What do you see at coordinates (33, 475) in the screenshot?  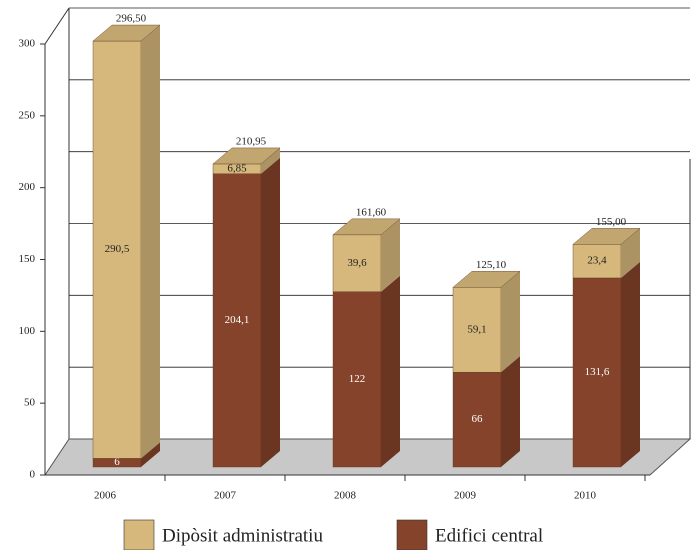 I see `y-tick-label: 0` at bounding box center [33, 475].